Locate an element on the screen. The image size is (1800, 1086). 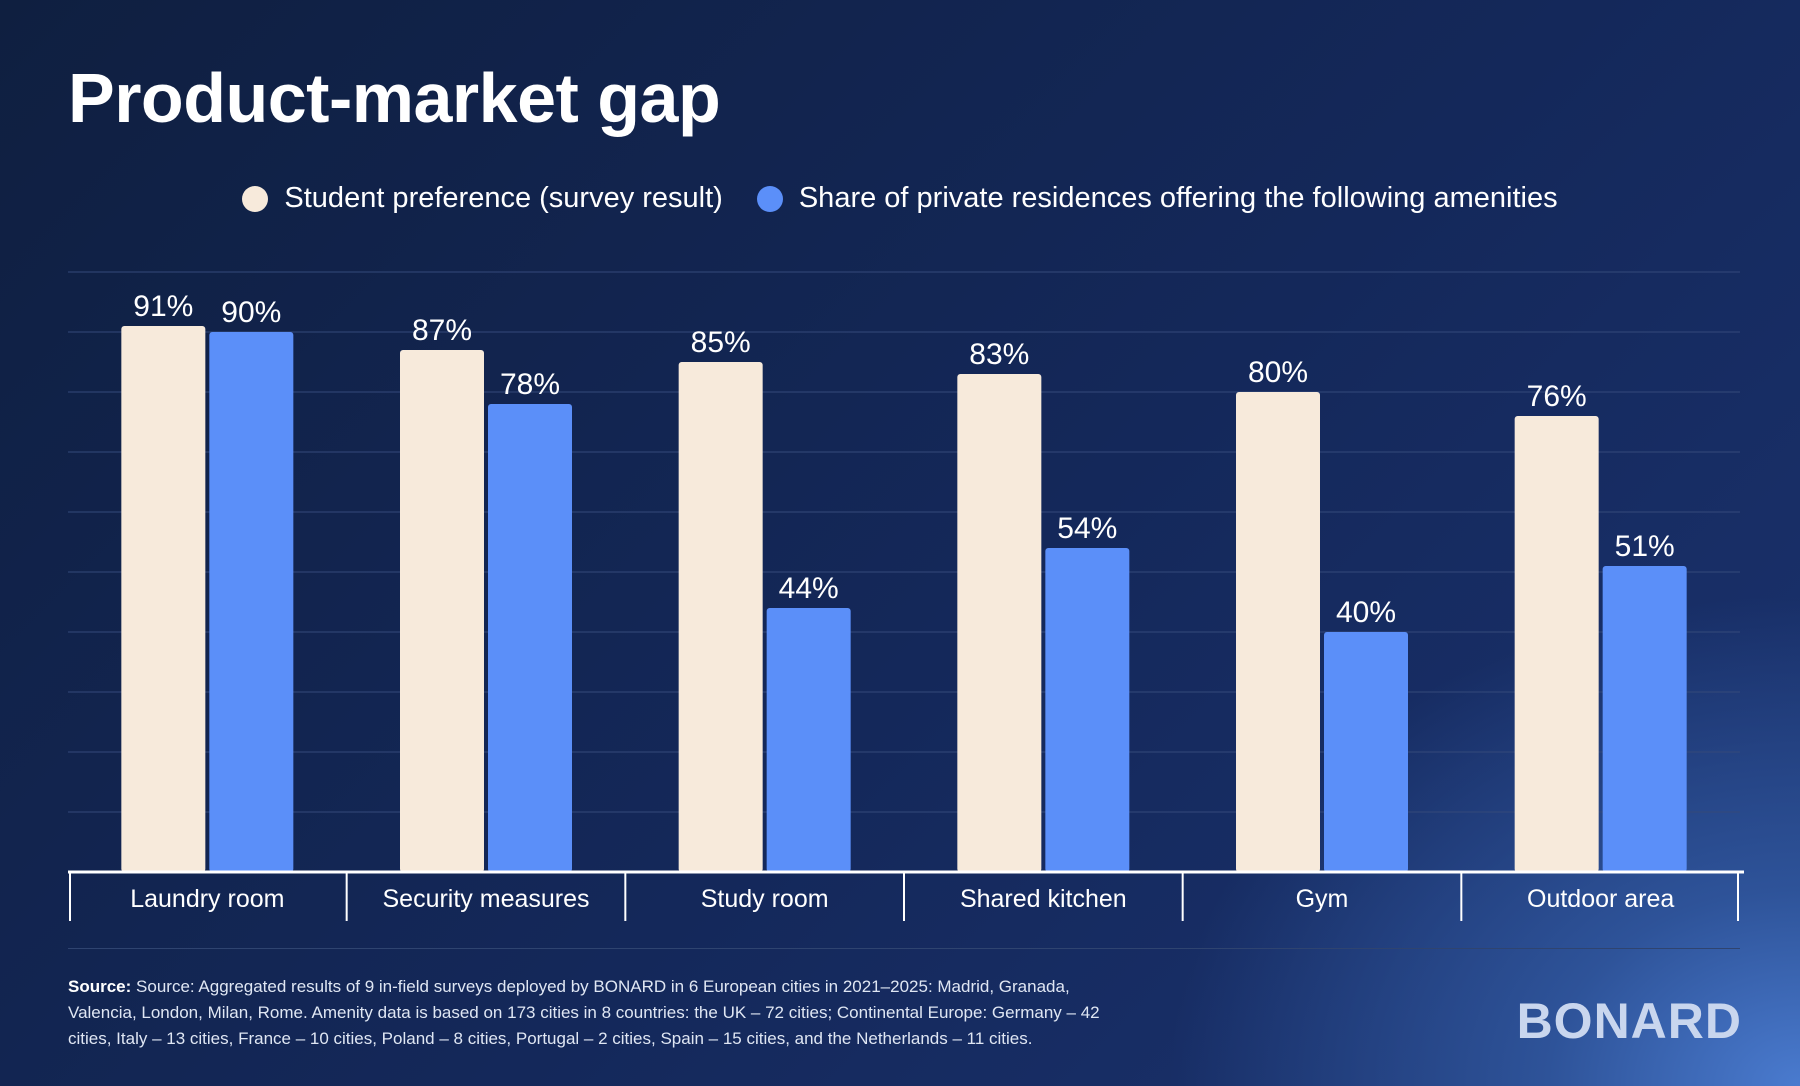
legend-item-student-preference: Student preference (survey result) is located at coordinates (482, 198).